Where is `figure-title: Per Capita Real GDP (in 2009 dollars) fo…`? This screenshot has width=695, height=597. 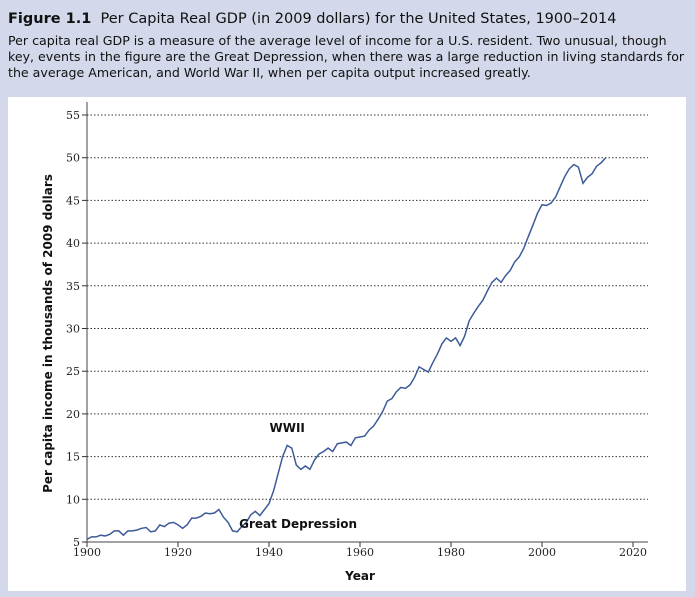 figure-title: Per Capita Real GDP (in 2009 dollars) fo… is located at coordinates (358, 19).